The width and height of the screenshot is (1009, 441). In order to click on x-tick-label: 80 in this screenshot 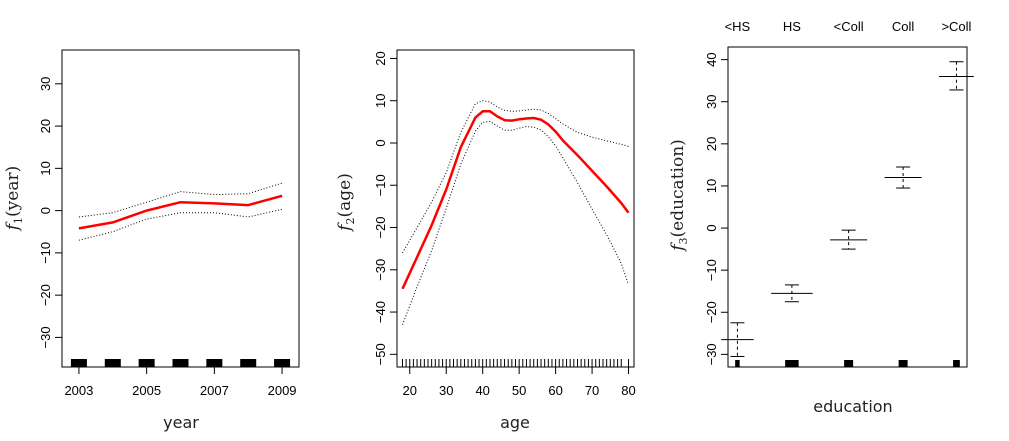, I will do `click(628, 390)`.